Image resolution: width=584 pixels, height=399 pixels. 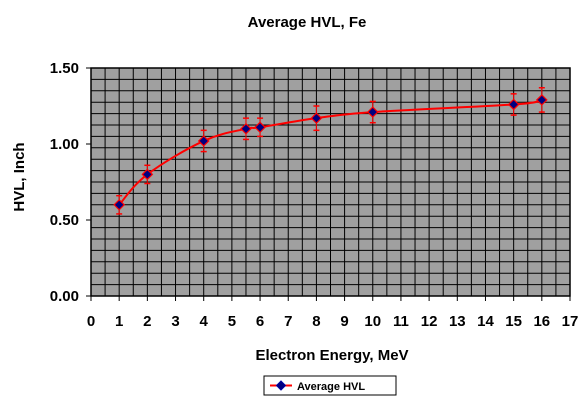 What do you see at coordinates (401, 321) in the screenshot?
I see `x-tick-label: 11` at bounding box center [401, 321].